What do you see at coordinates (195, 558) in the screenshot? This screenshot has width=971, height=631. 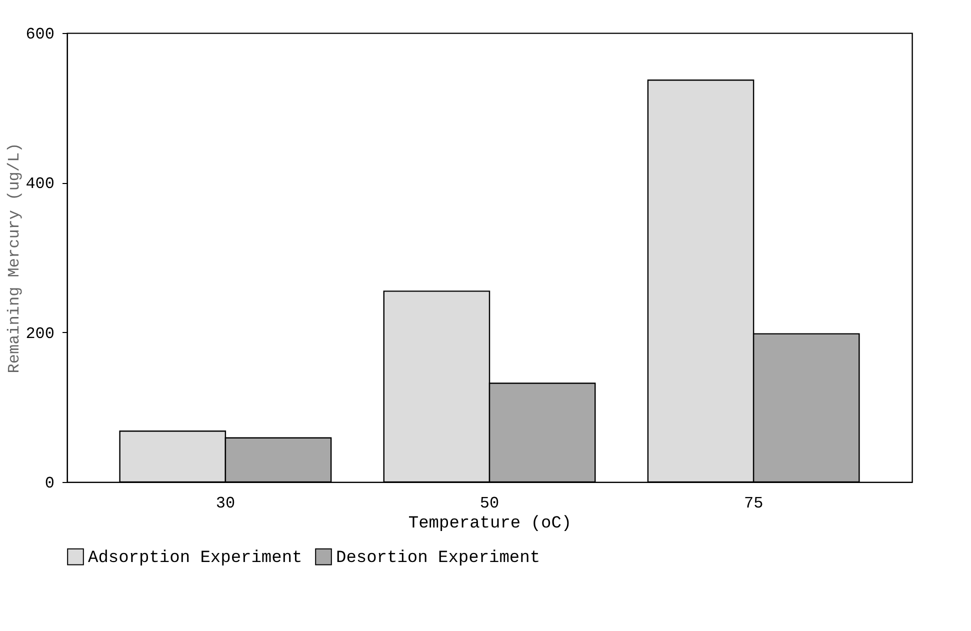 I see `legend-label: Adsorption Experiment` at bounding box center [195, 558].